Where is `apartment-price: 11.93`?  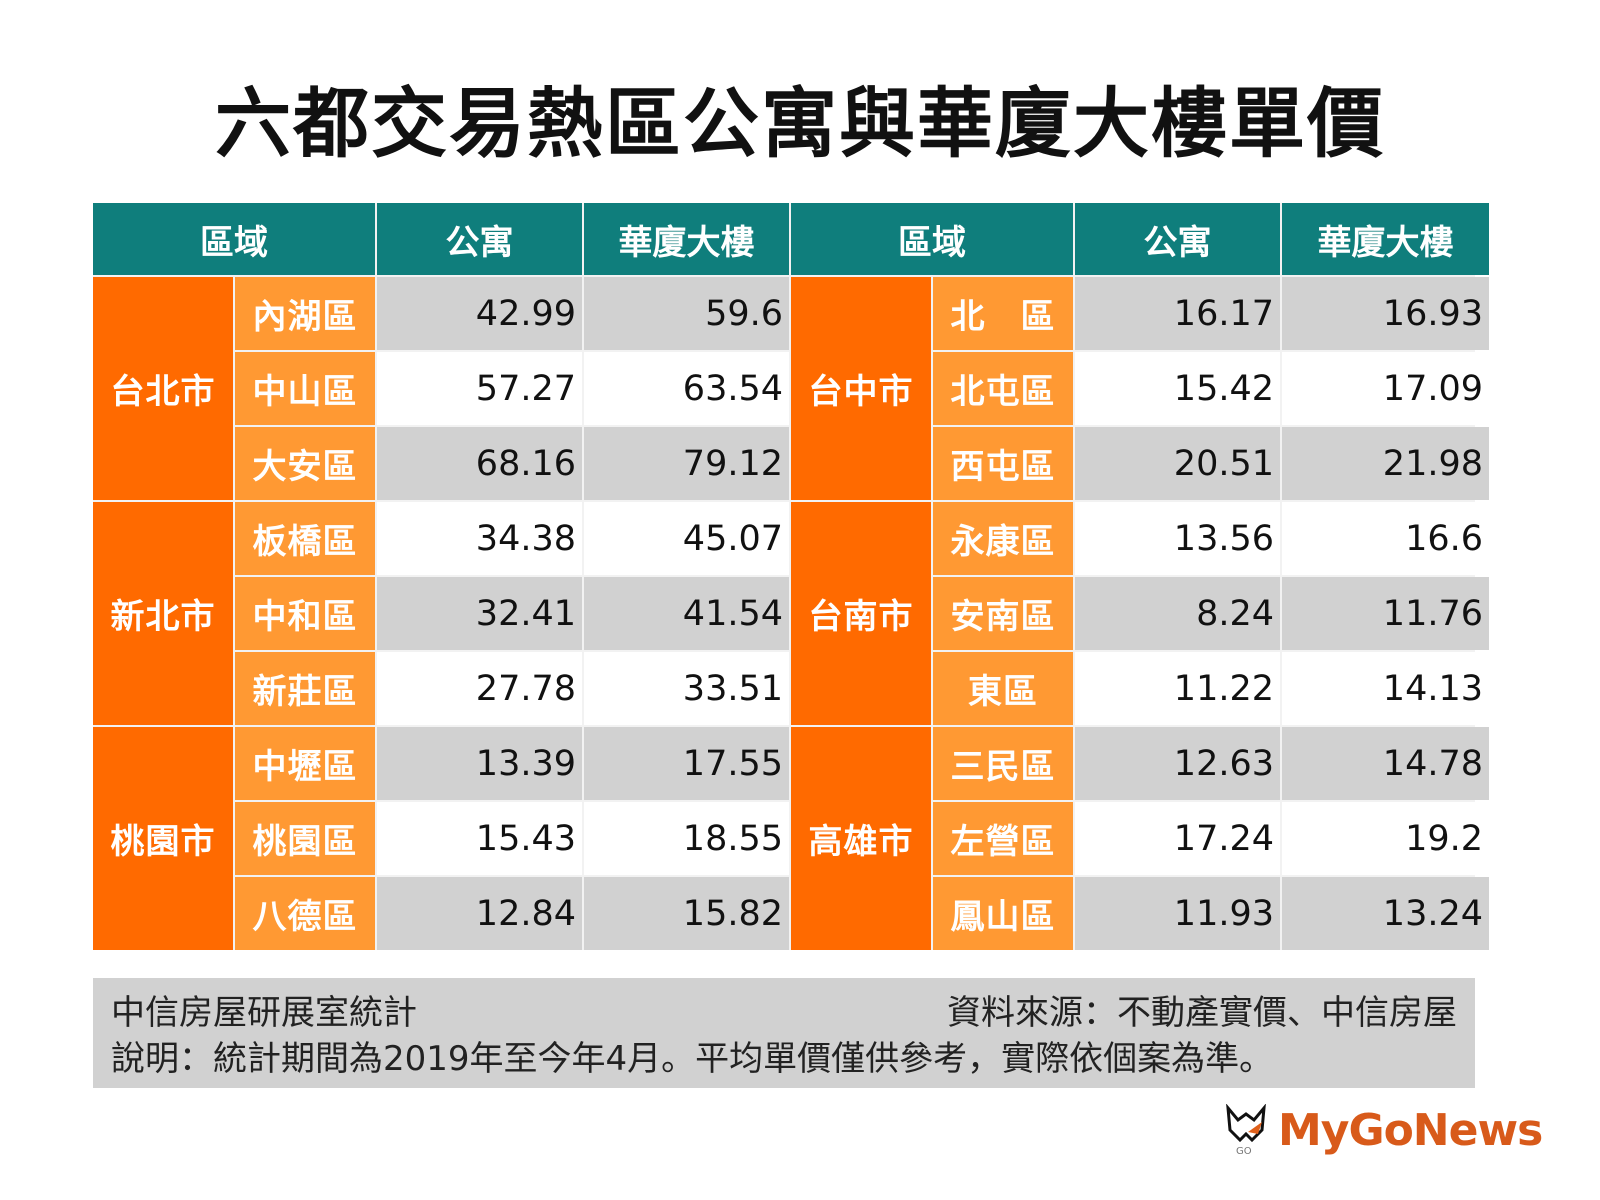 apartment-price: 11.93 is located at coordinates (1177, 913).